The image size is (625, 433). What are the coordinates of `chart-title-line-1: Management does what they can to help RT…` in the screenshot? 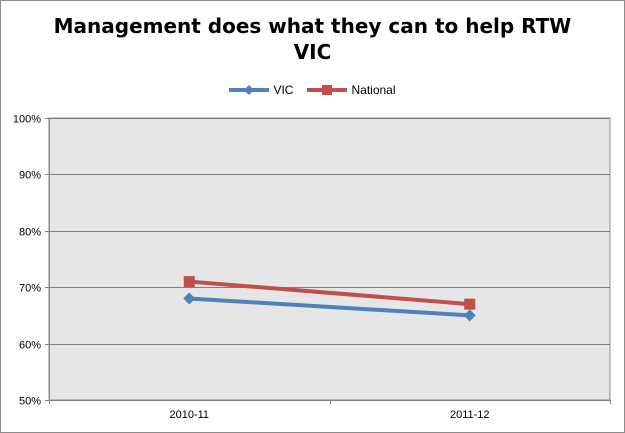 It's located at (312, 26).